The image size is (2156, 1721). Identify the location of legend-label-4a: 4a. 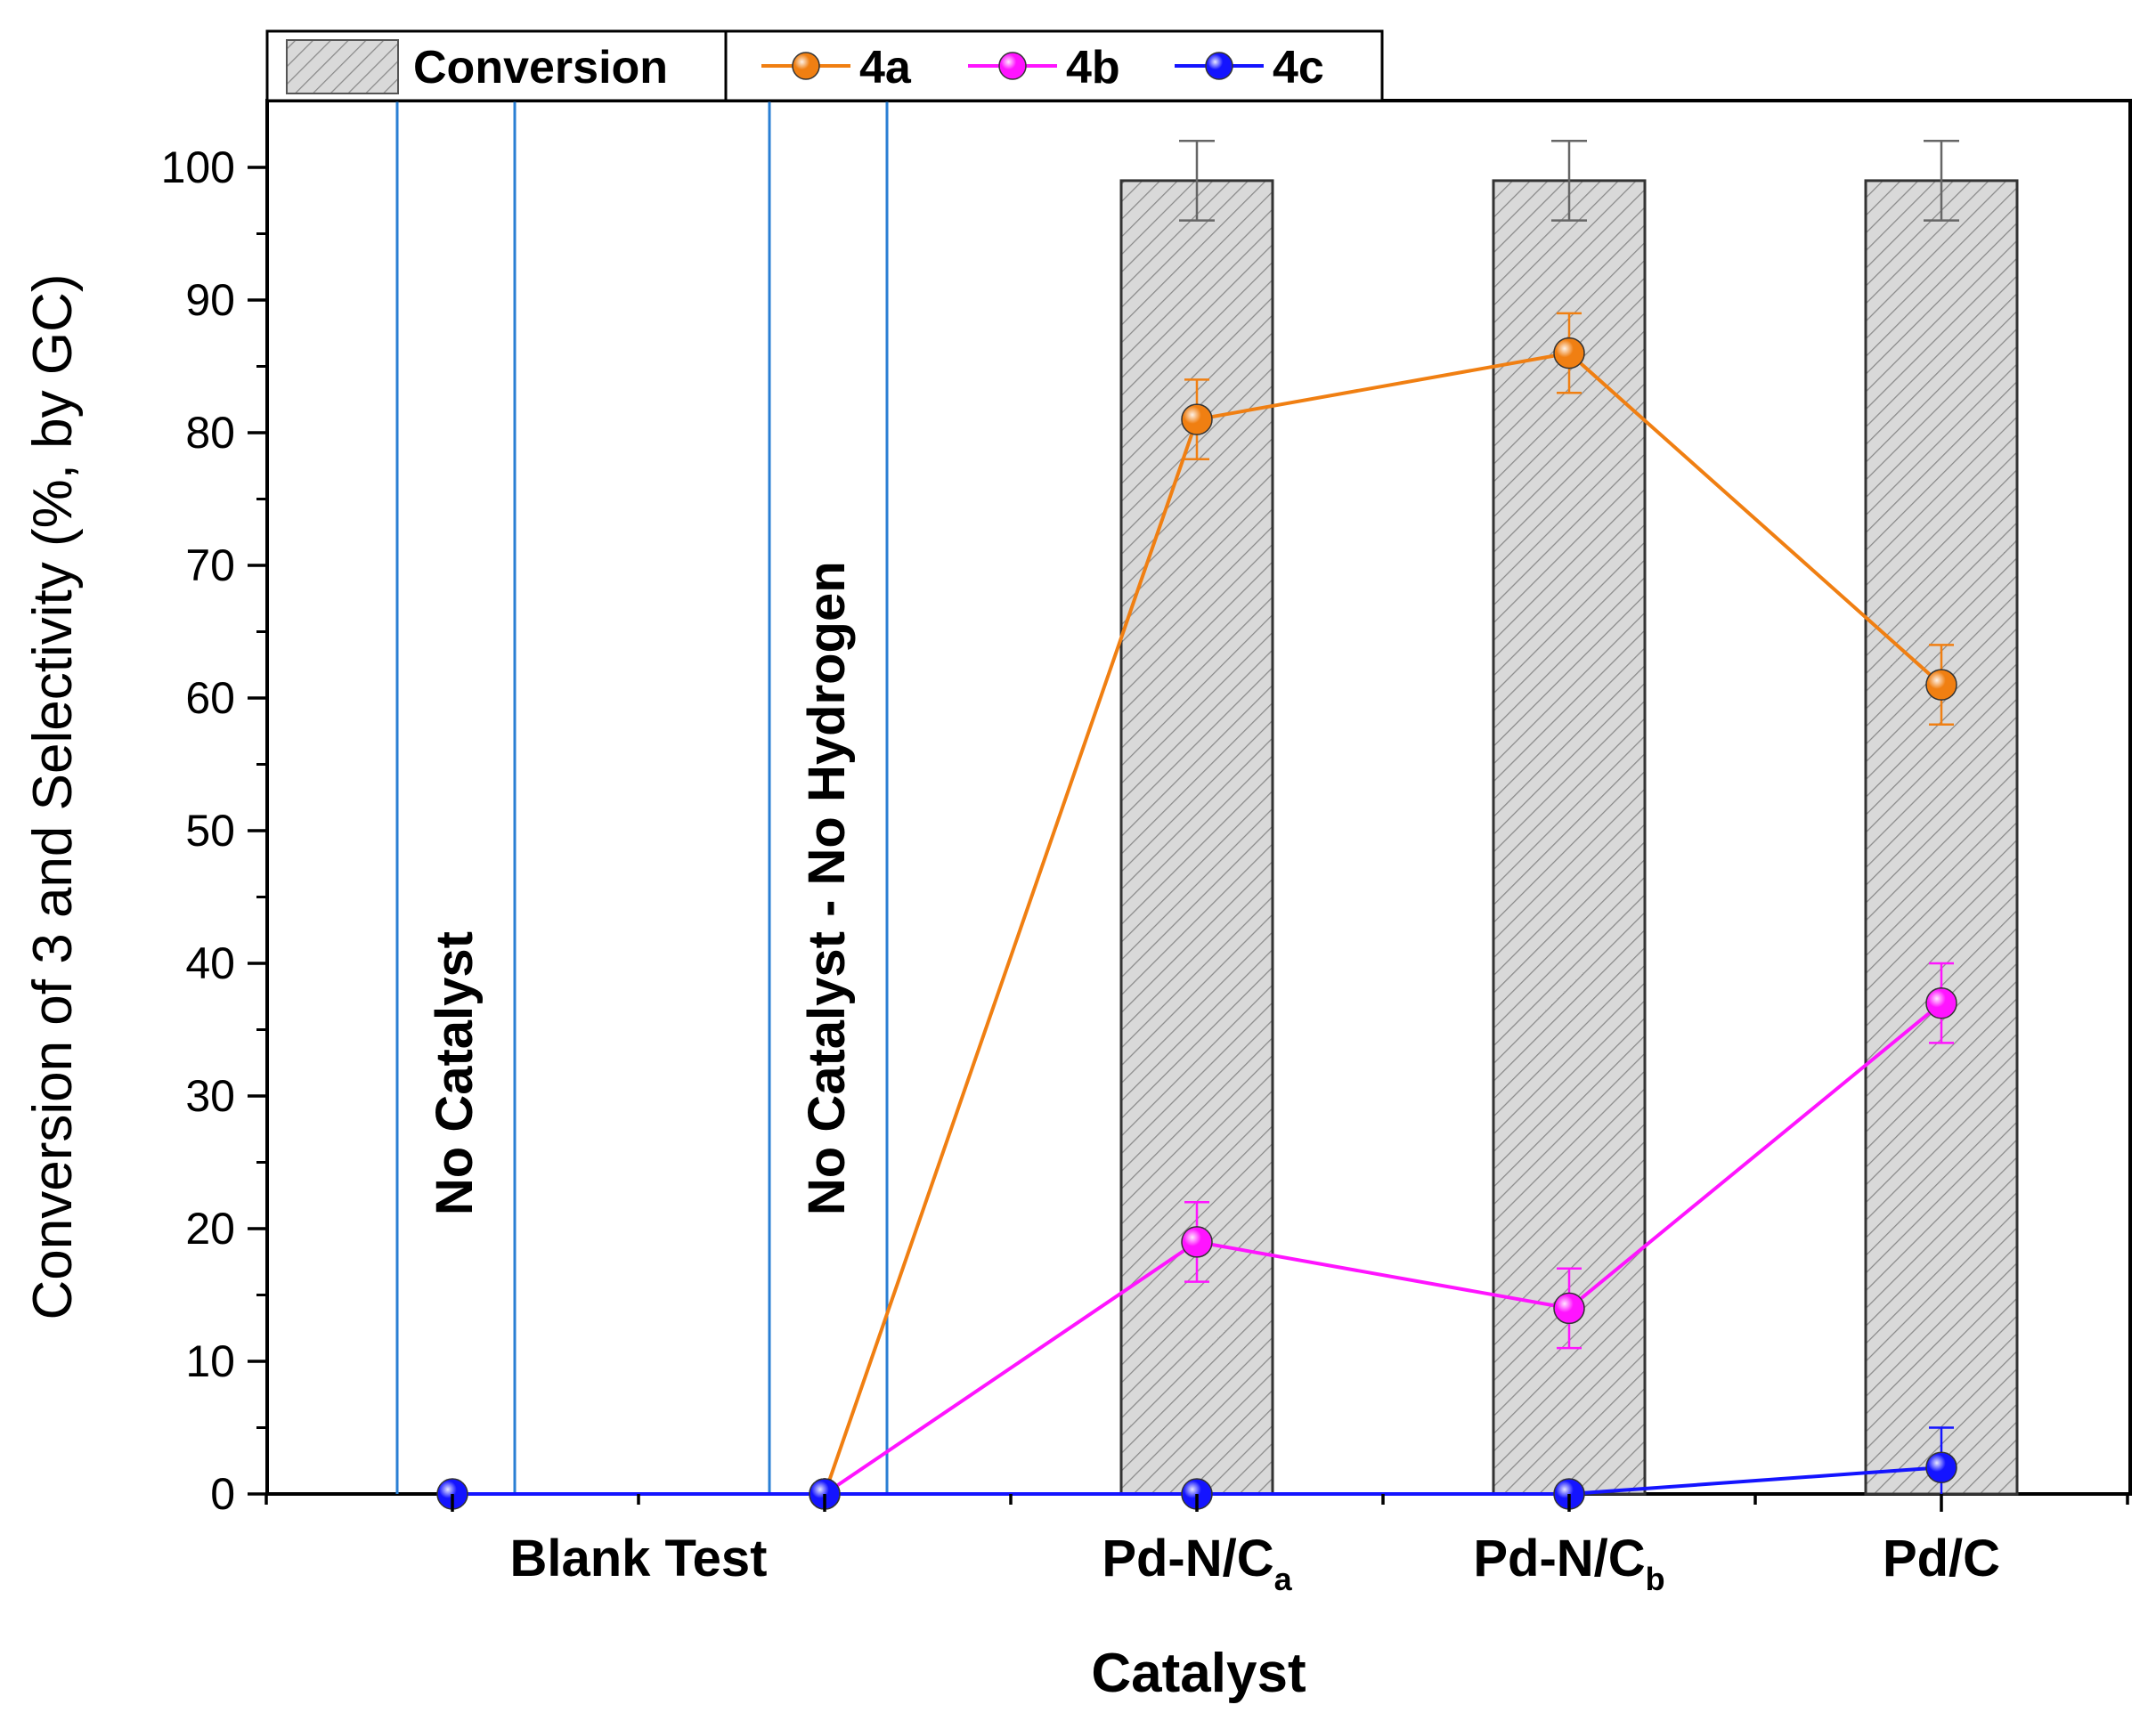
(885, 67).